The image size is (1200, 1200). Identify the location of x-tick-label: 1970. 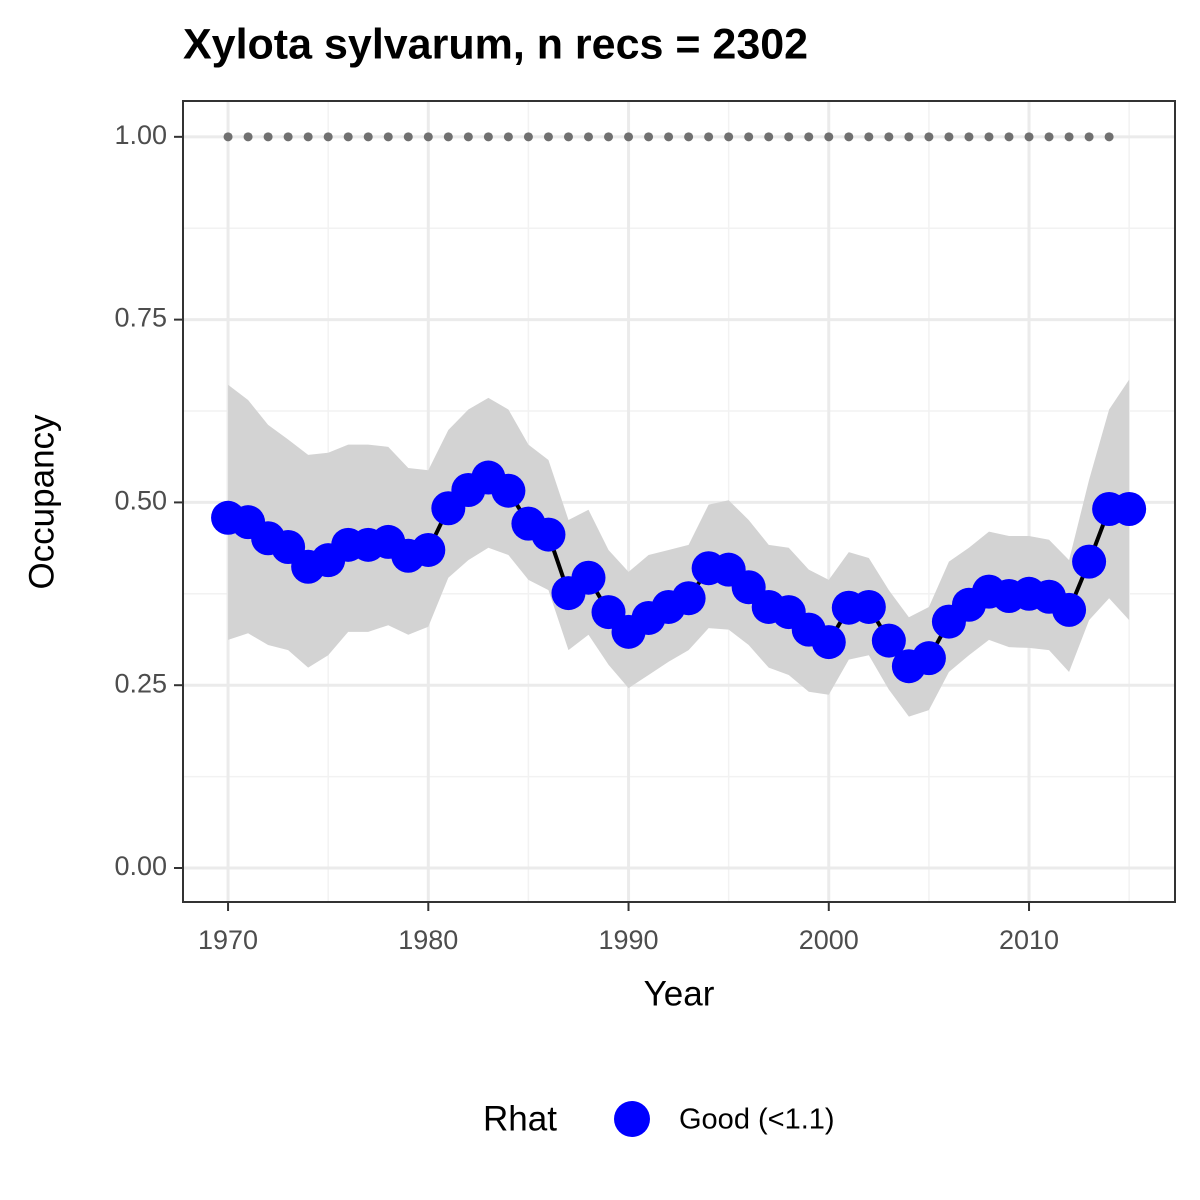
(228, 940).